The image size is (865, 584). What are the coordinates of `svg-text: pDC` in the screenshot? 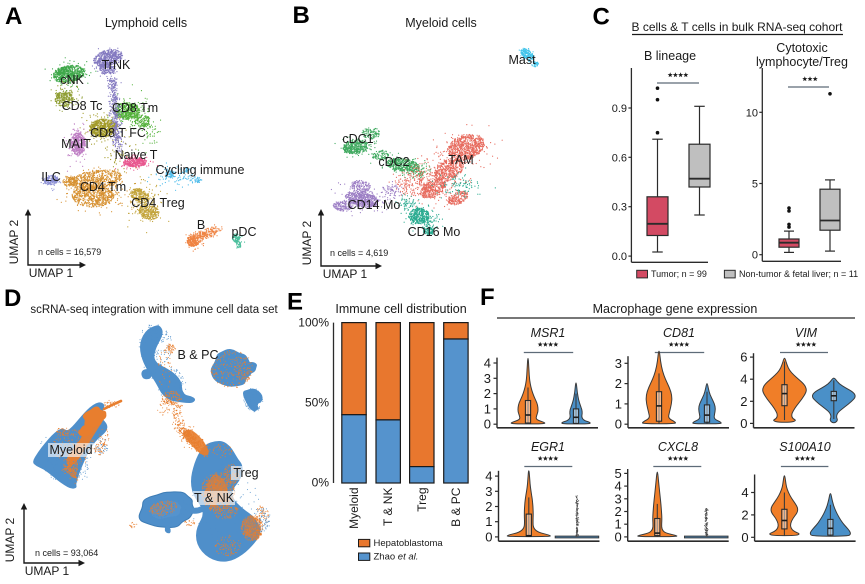 It's located at (243, 232).